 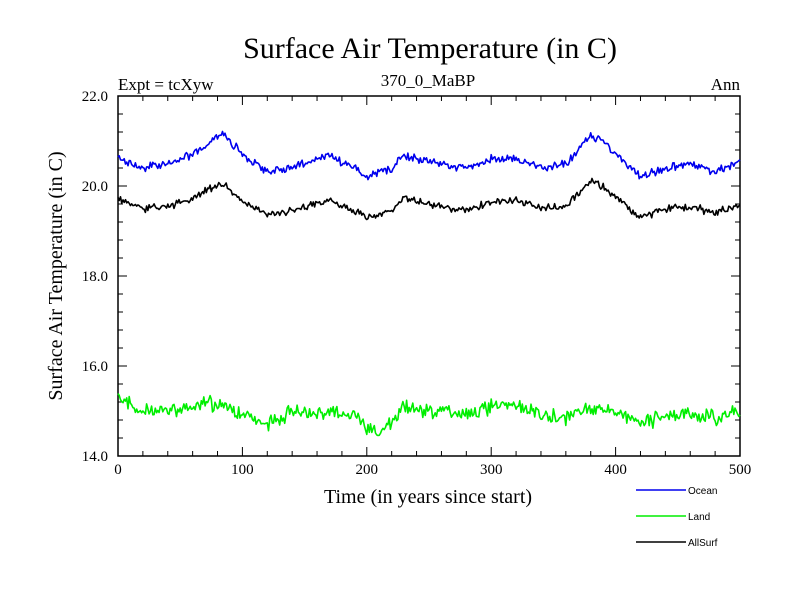 I want to click on y-axis-label: Surface Air Temperature (in C), so click(x=56, y=275).